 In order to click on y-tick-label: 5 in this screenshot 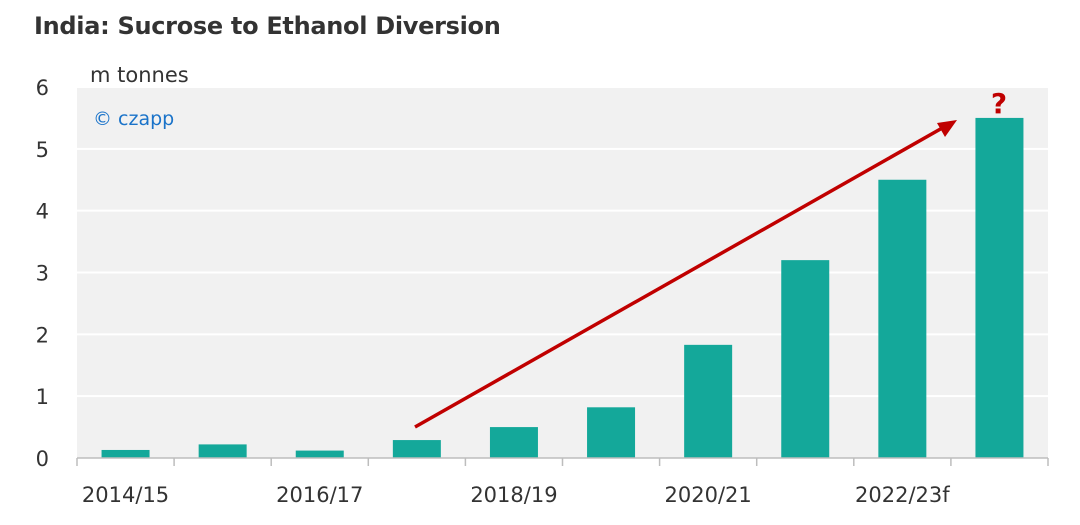, I will do `click(42, 150)`.